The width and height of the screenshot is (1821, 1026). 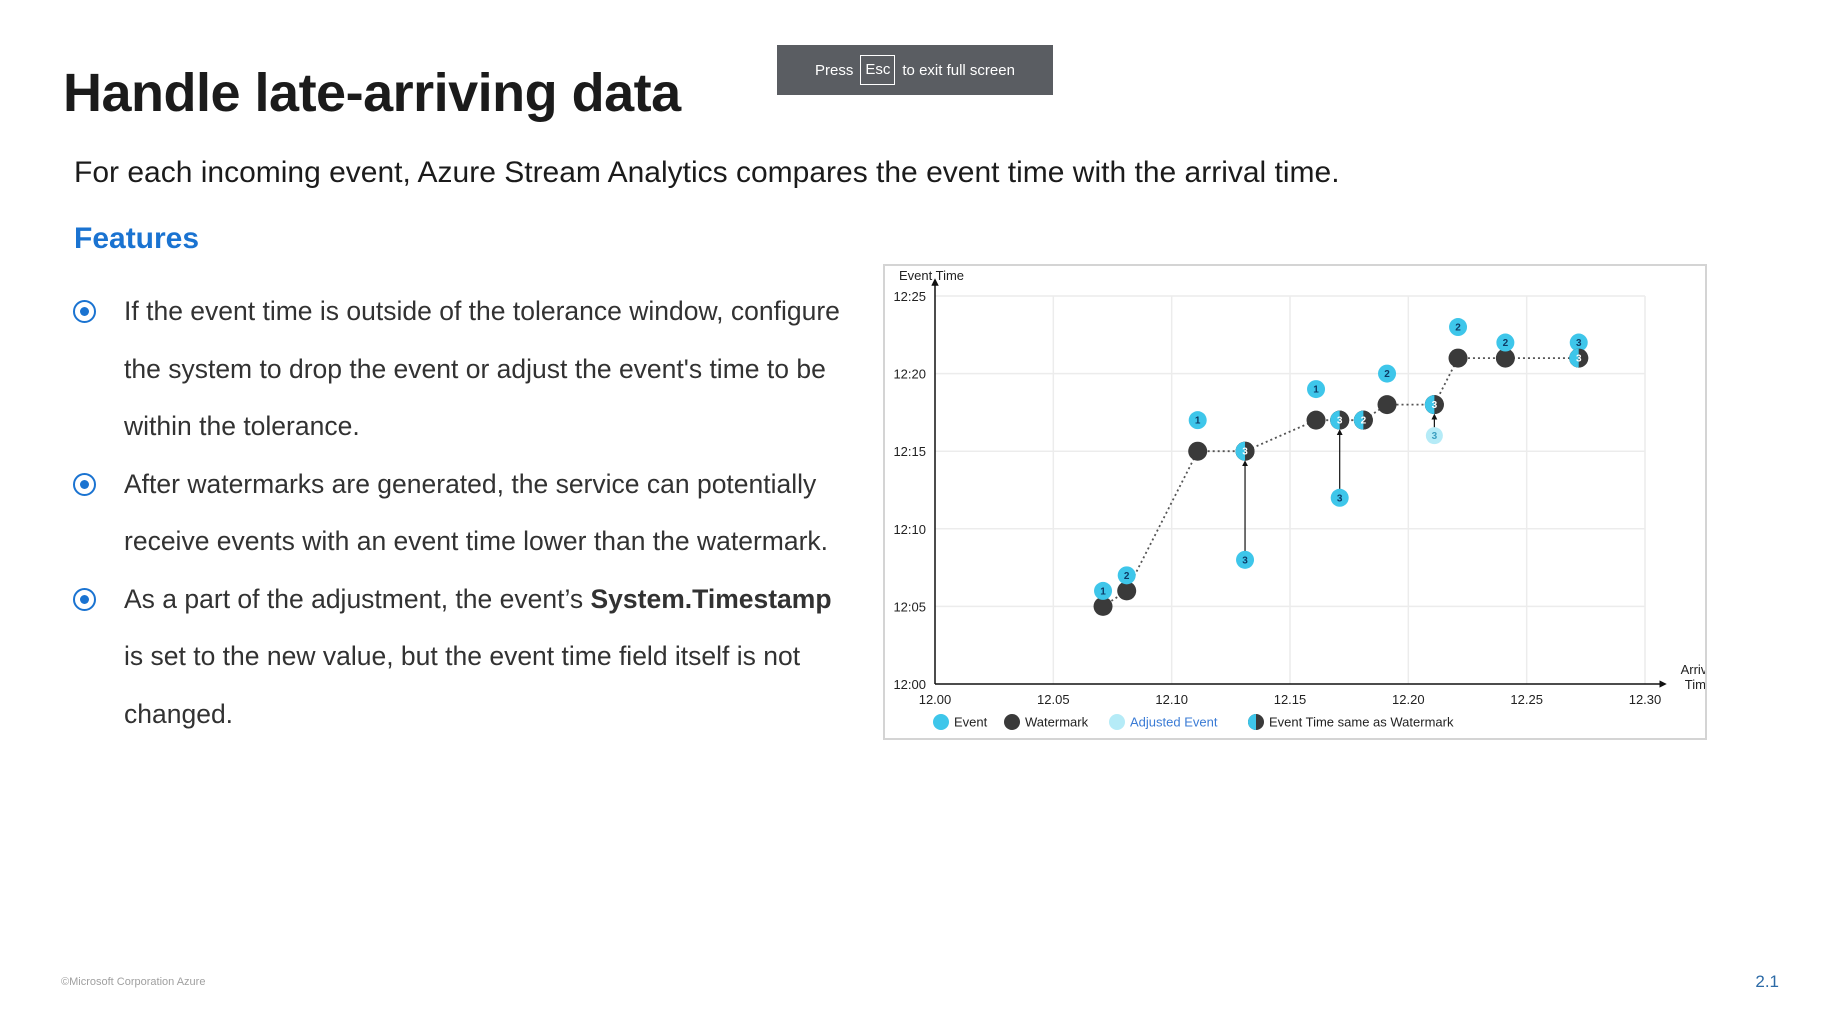 What do you see at coordinates (1290, 699) in the screenshot?
I see `x-tick-label: 12.15` at bounding box center [1290, 699].